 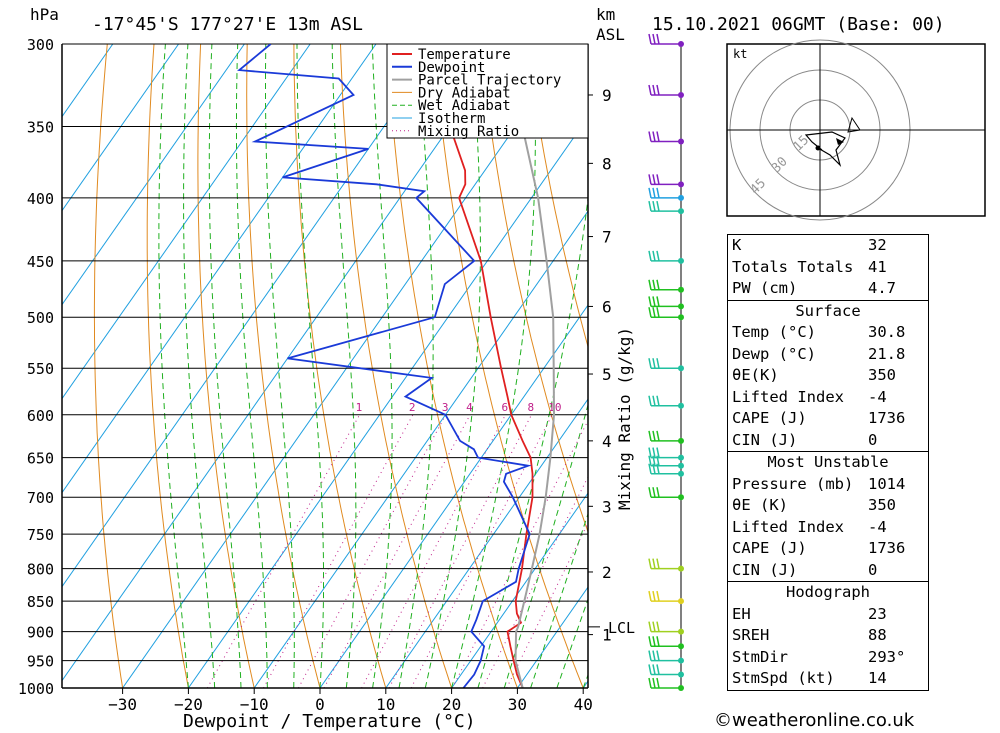 I want to click on index-label: Pressure (mb), so click(x=793, y=483).